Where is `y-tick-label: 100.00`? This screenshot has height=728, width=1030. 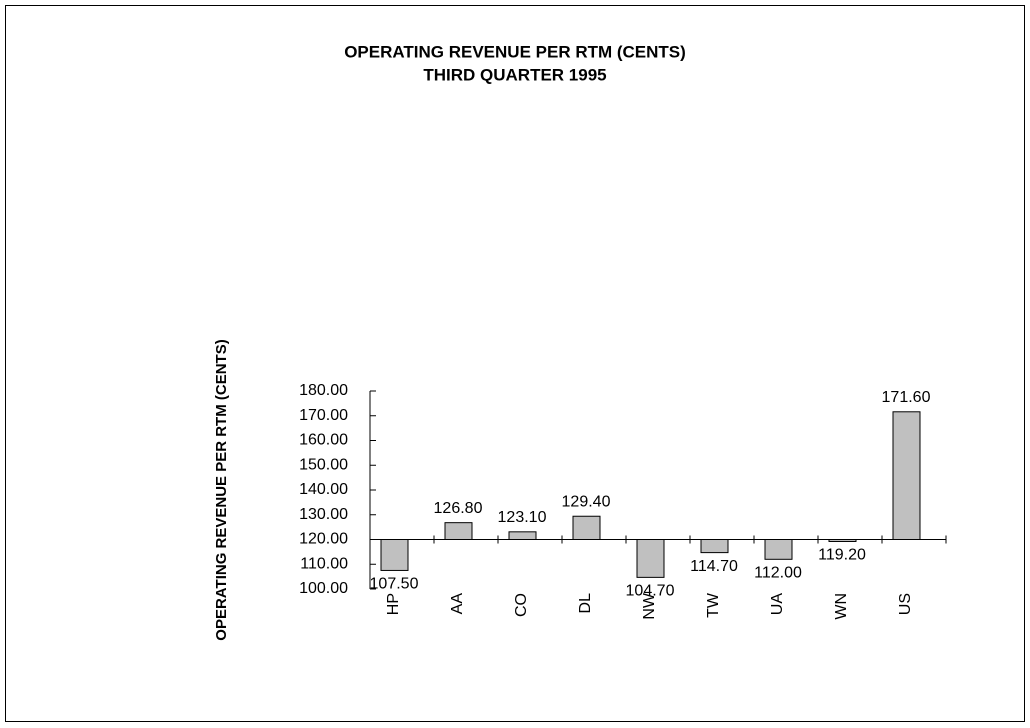
y-tick-label: 100.00 is located at coordinates (323, 588).